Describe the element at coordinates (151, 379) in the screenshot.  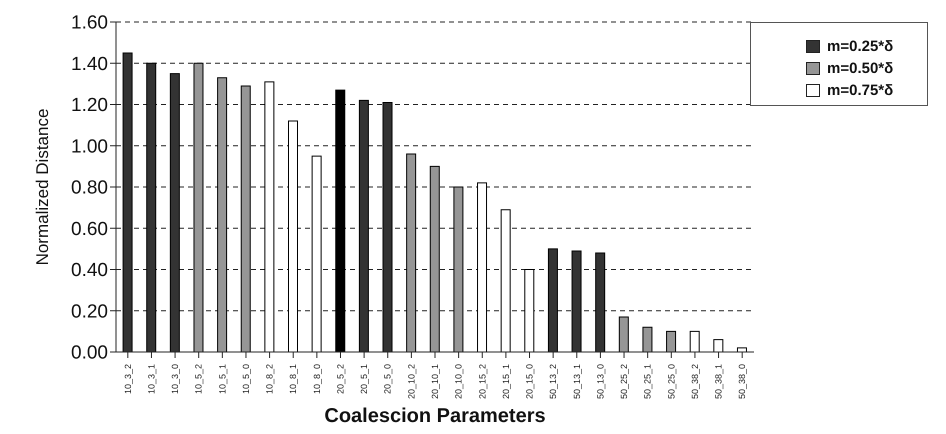
I see `x-tick-label: 10_3_1` at that location.